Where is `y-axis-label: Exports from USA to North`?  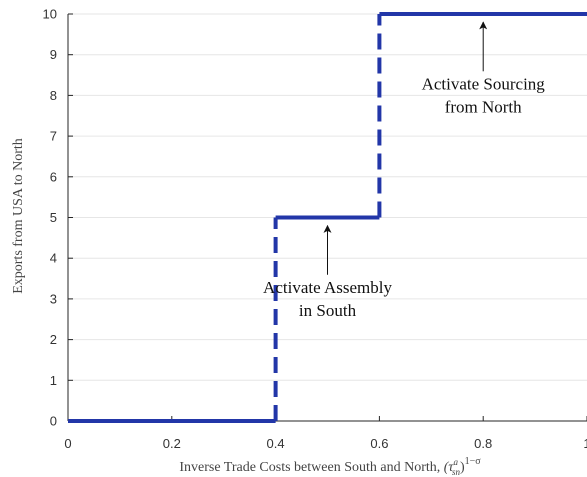
y-axis-label: Exports from USA to North is located at coordinates (18, 216).